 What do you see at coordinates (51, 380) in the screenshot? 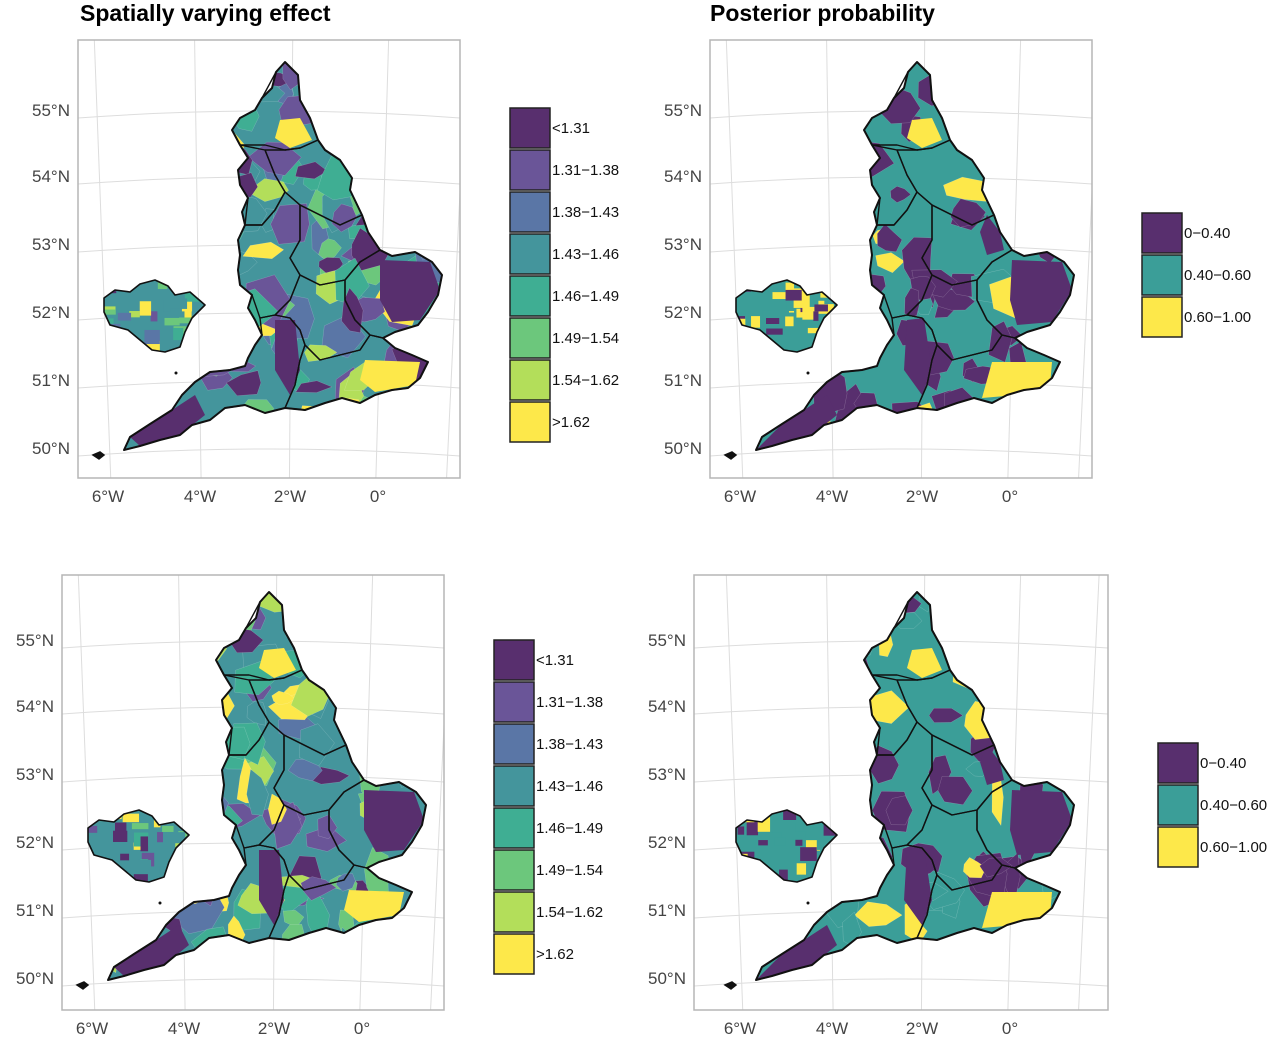
I see `lat-tick-label: 51°N` at bounding box center [51, 380].